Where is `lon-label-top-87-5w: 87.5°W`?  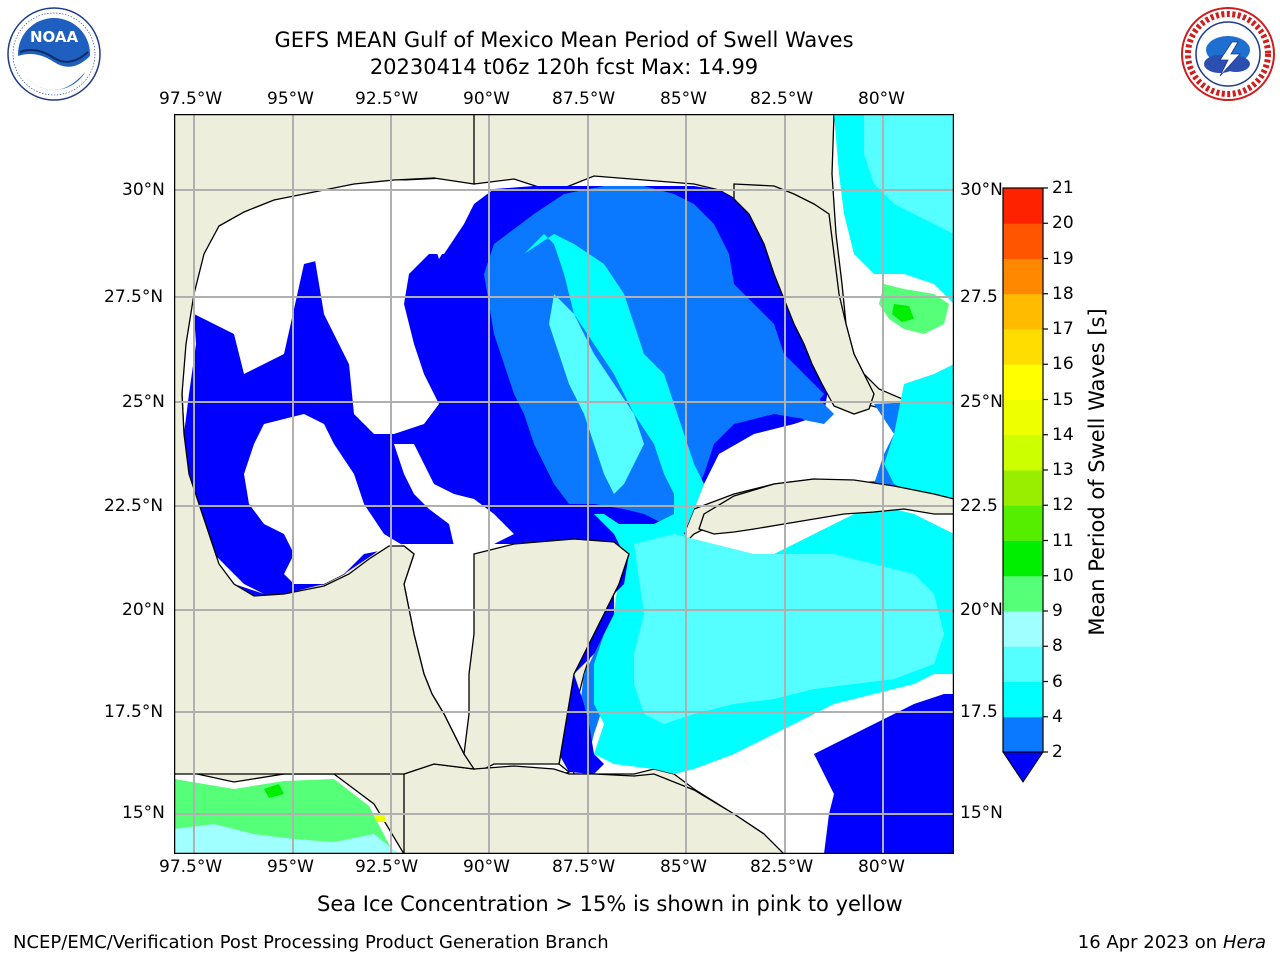
lon-label-top-87-5w: 87.5°W is located at coordinates (584, 99).